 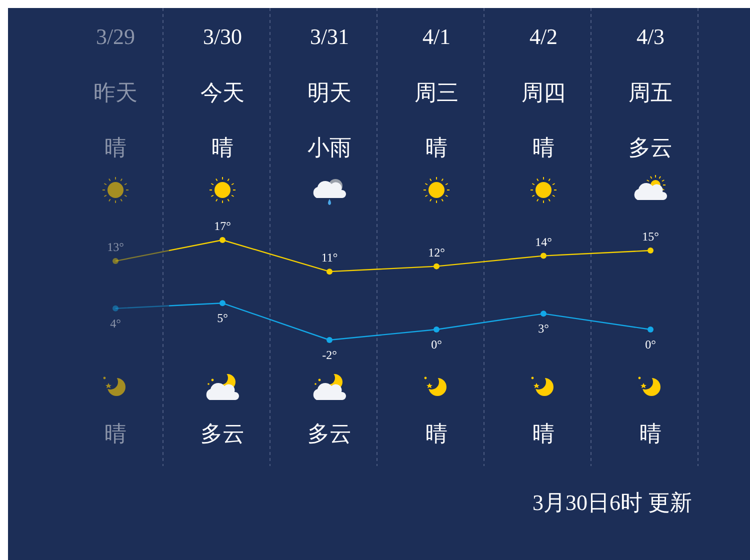 I want to click on text: 周四, so click(x=544, y=92).